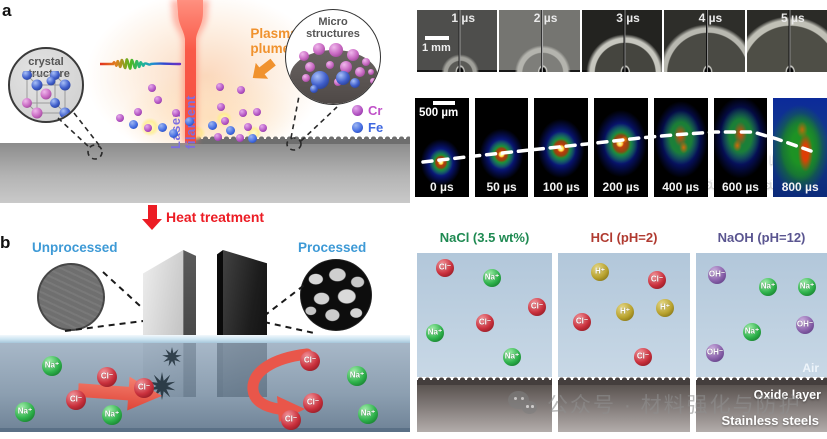 This screenshot has width=827, height=439. Describe the element at coordinates (463, 18) in the screenshot. I see `frame-time-label: 1 µs` at that location.